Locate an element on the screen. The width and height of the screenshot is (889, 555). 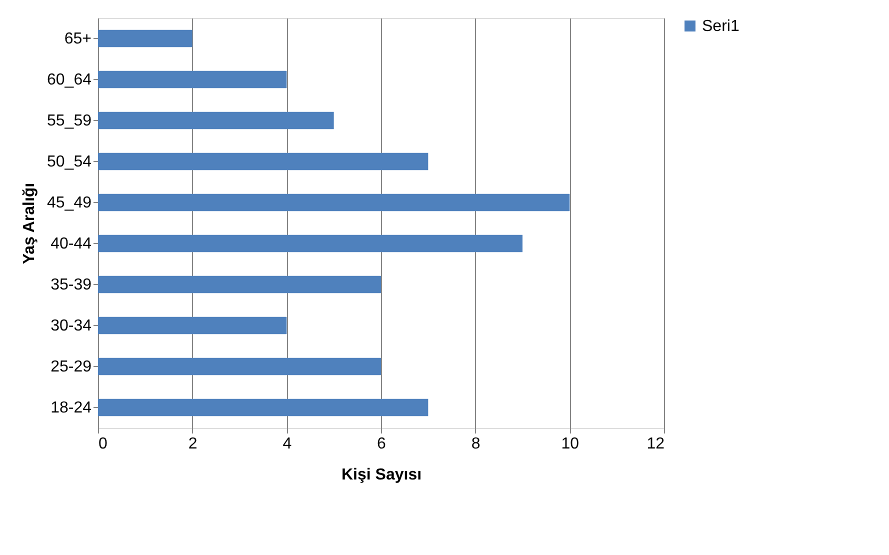
y-tick-label: 55_59 is located at coordinates (69, 121).